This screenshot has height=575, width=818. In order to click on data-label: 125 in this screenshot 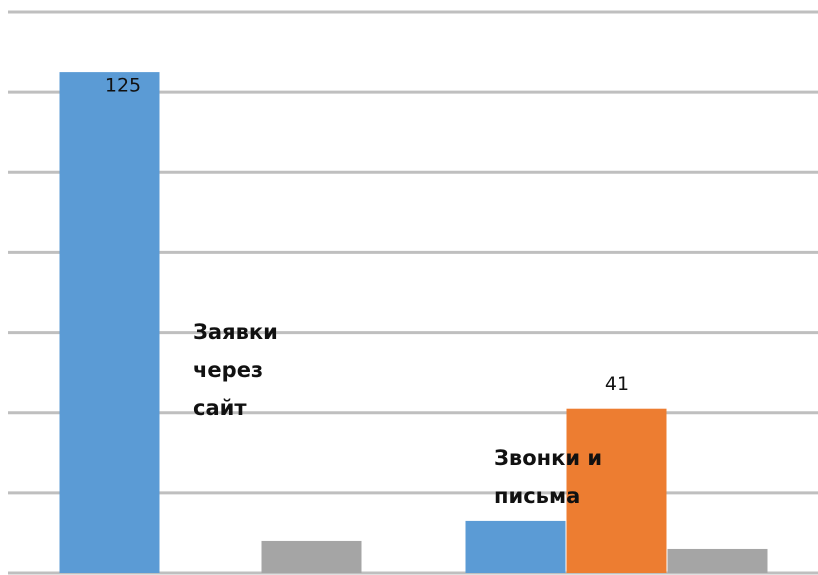, I will do `click(123, 86)`.